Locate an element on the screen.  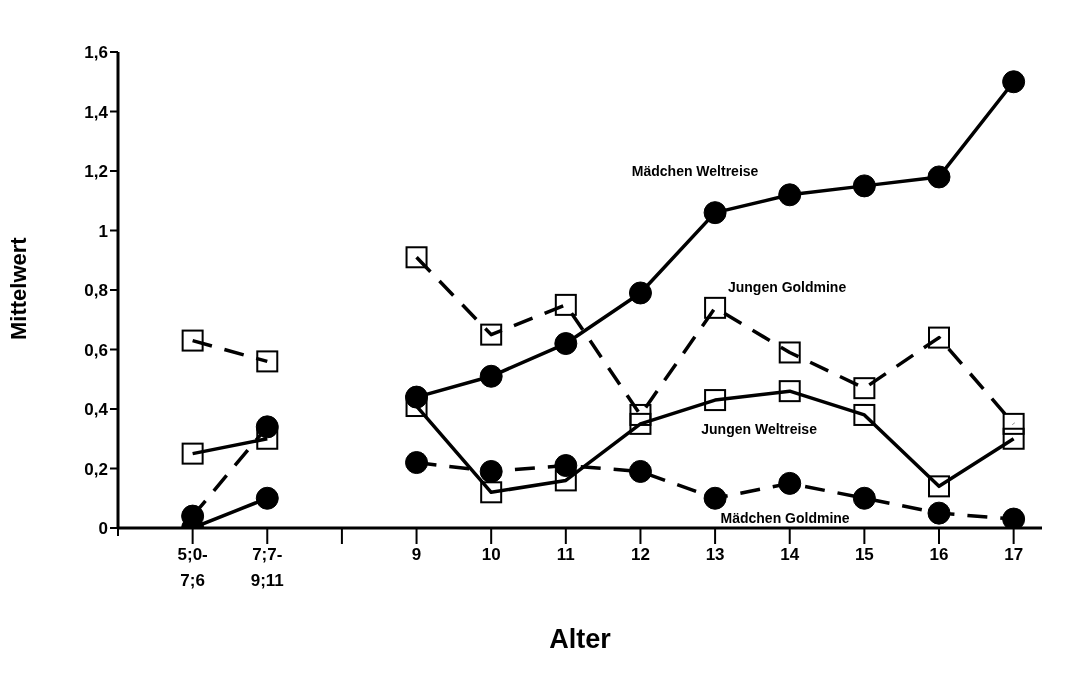
y-tick-label: 0,2 is located at coordinates (96, 469).